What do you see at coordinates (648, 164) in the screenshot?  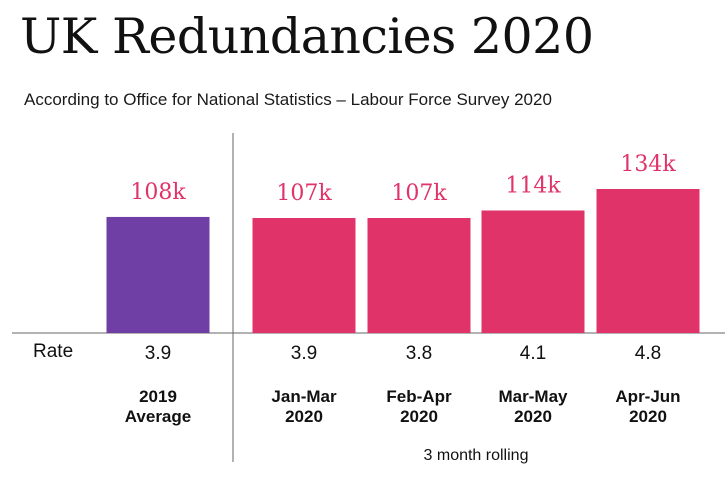 I see `value-label-5: 134k` at bounding box center [648, 164].